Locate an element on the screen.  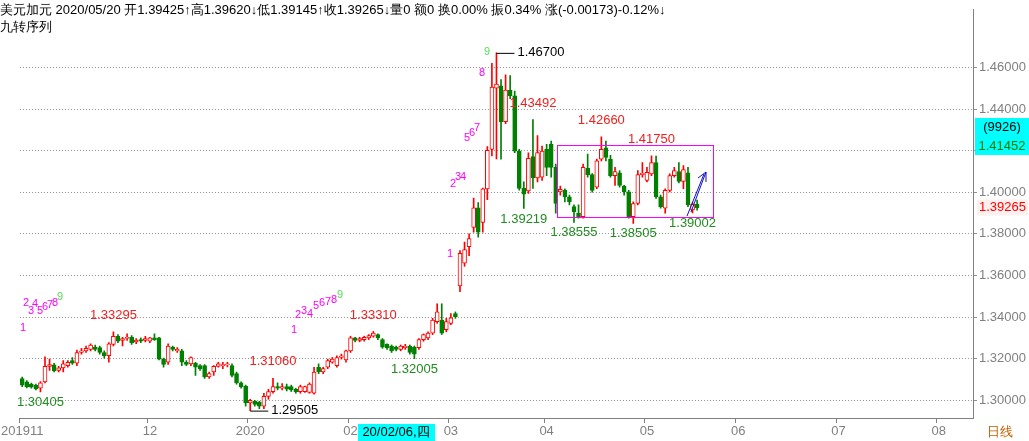
annotation: 1.38505 is located at coordinates (633, 233).